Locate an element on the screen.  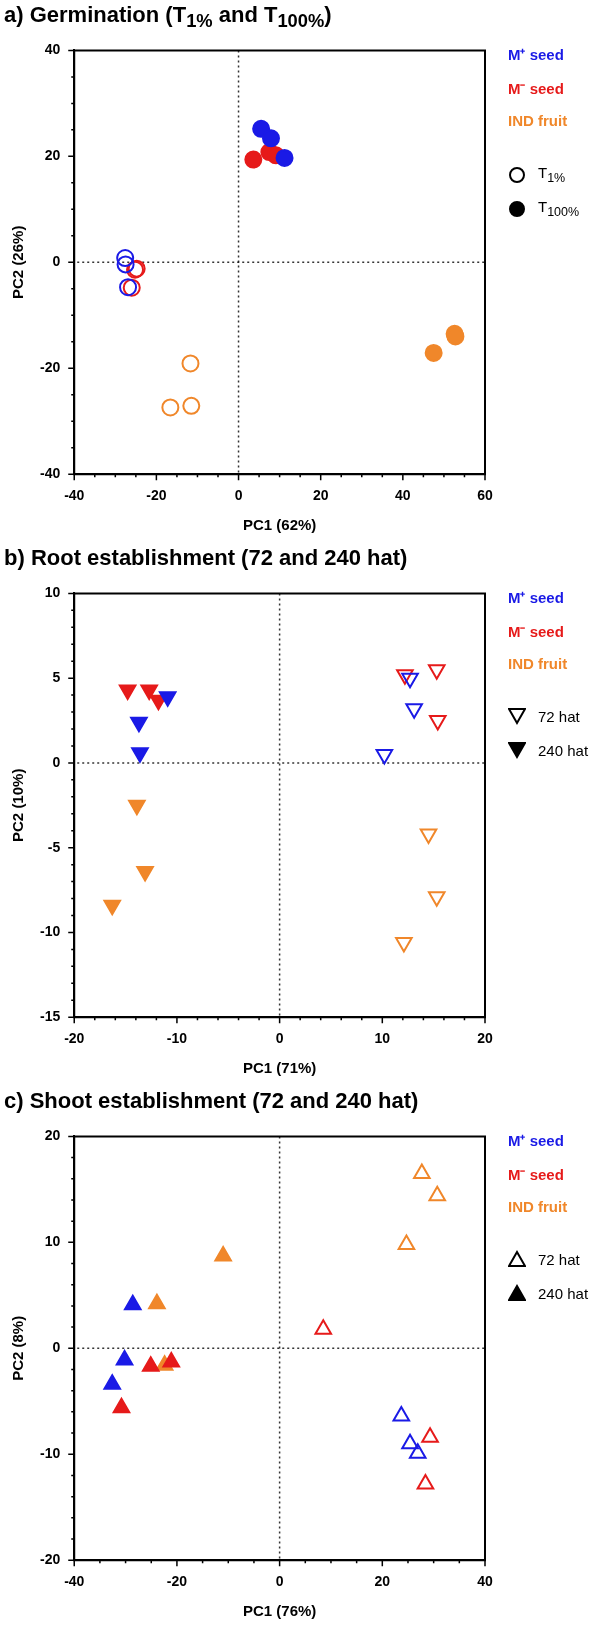
x-axis-title: PC1 (62%) is located at coordinates (279, 525).